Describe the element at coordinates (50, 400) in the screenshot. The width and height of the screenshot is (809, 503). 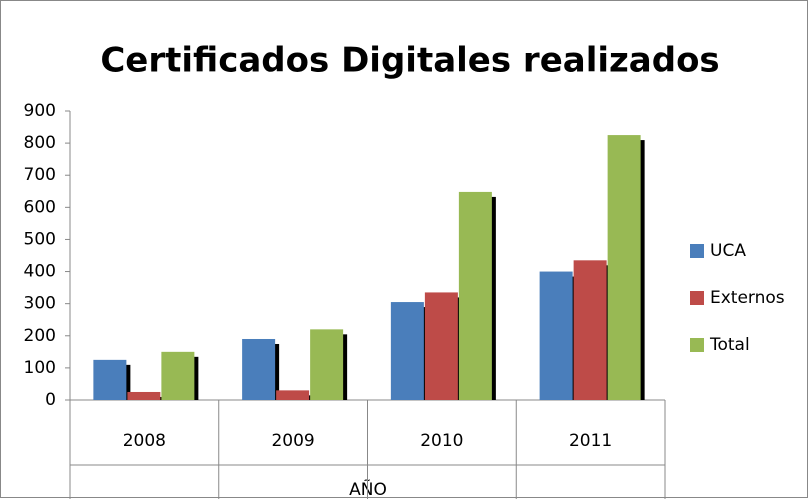
I see `y-tick-label: 0` at that location.